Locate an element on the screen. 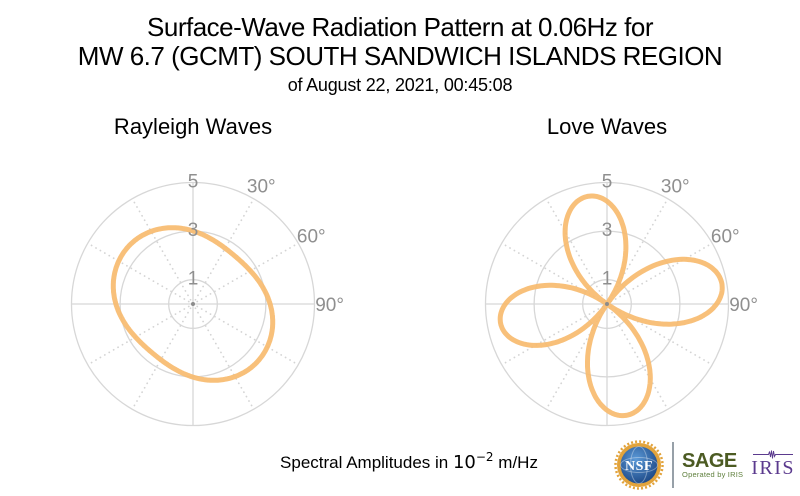  nsf-globe-parallel is located at coordinates (639, 465).